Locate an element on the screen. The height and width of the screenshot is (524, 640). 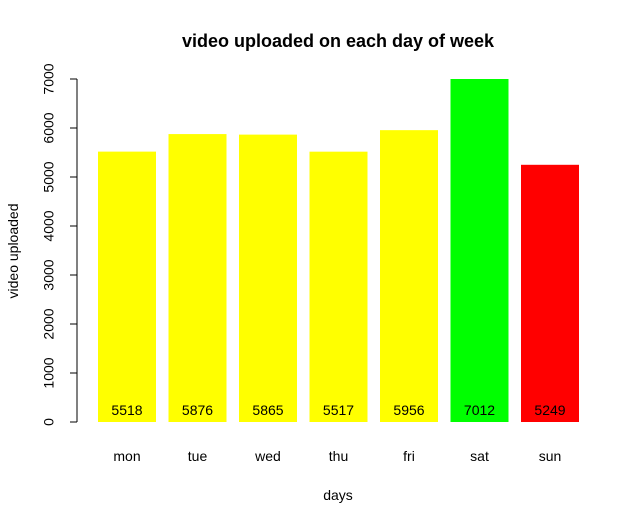
category-labels-group: mon tue wed thu fri sat sun is located at coordinates (337, 456).